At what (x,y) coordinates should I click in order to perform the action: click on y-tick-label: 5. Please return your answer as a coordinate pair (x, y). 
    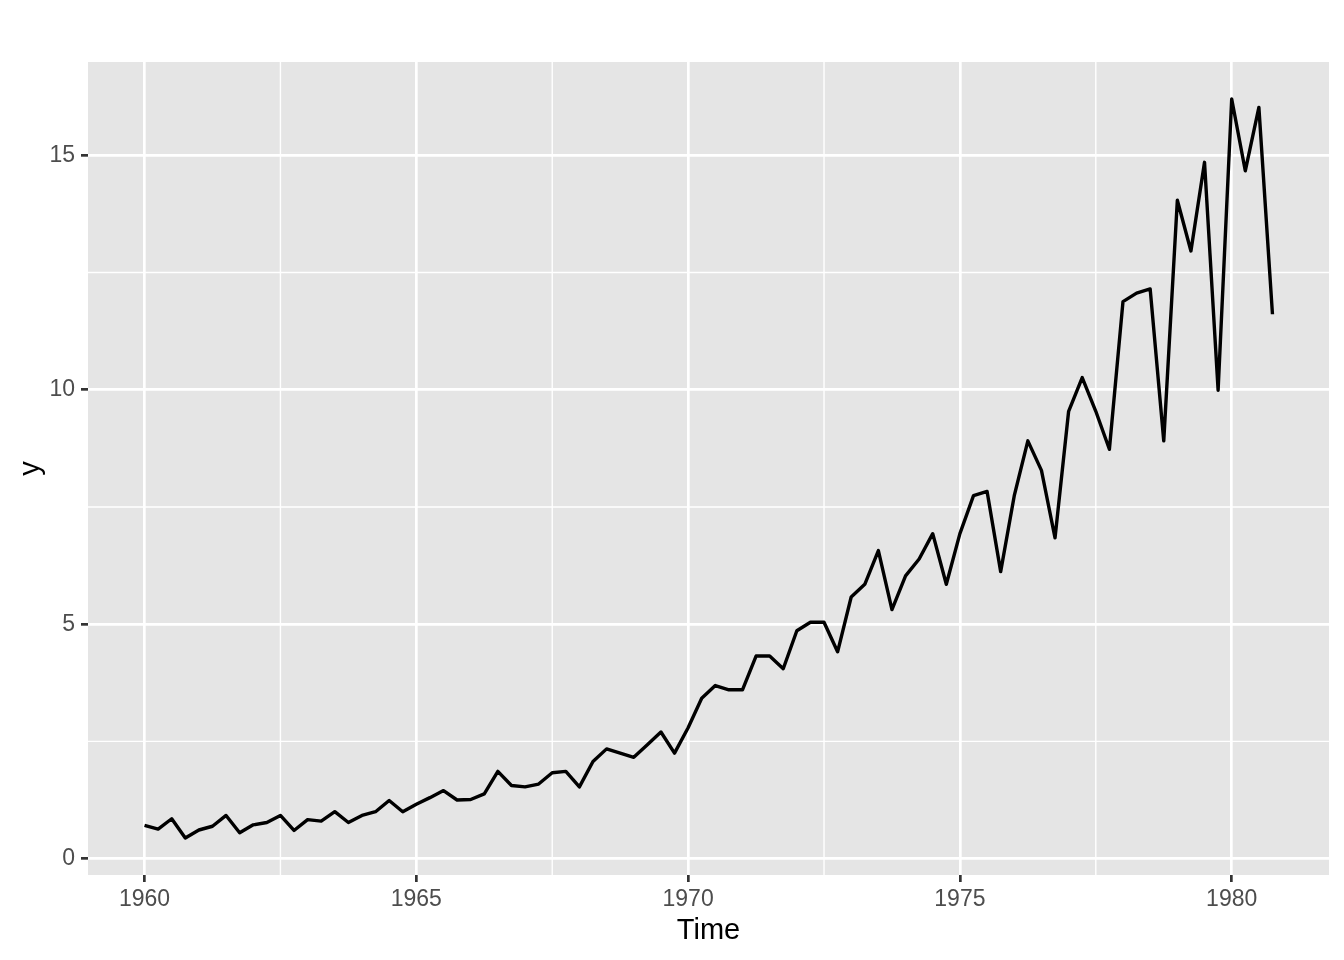
    Looking at the image, I should click on (68, 622).